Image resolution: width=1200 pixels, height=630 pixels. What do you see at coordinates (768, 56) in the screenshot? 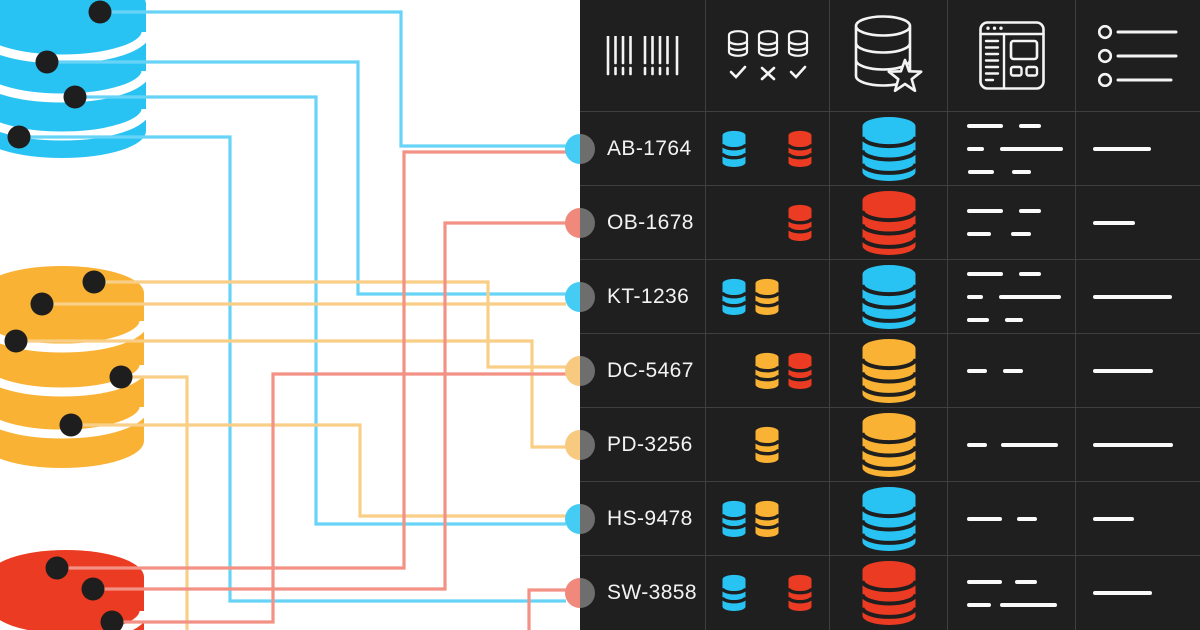
I see `header-database-checks-icon` at bounding box center [768, 56].